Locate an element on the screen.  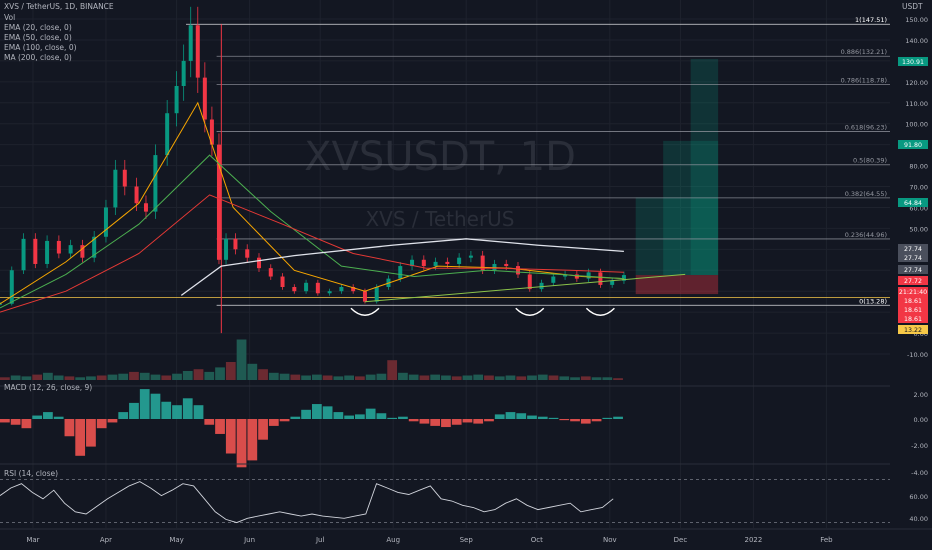
time-tick: Oct is located at coordinates (537, 540).